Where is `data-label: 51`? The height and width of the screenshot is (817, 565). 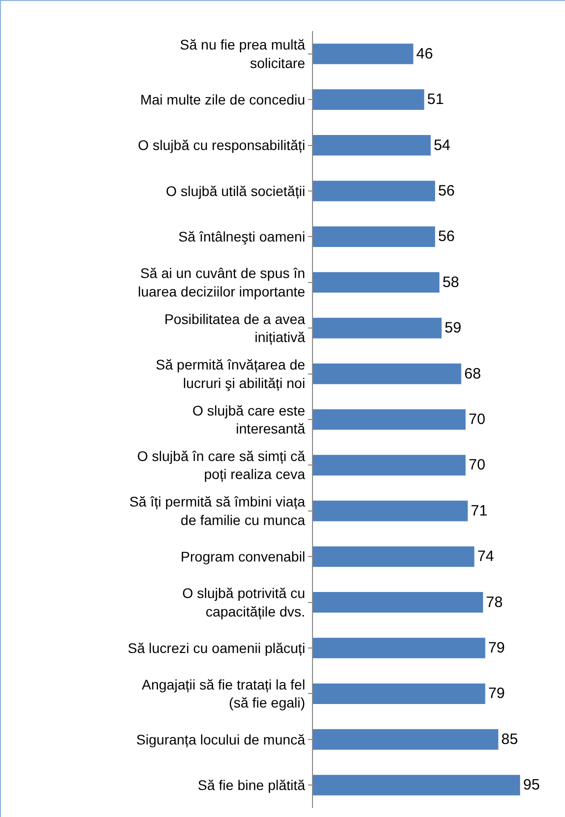
data-label: 51 is located at coordinates (435, 99).